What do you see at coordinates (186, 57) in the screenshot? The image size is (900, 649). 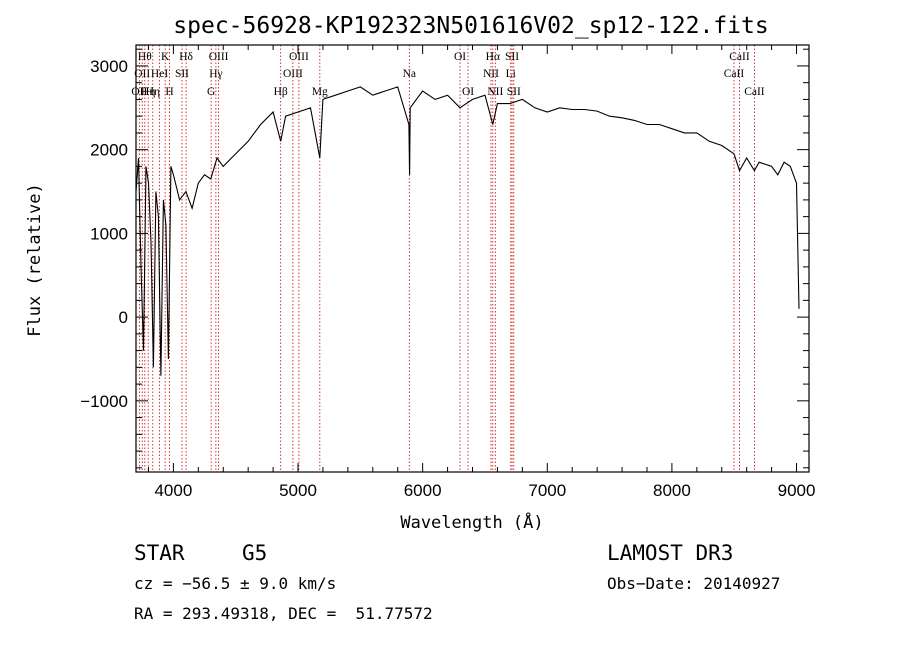 I see `spectral-line-label: Hδ` at bounding box center [186, 57].